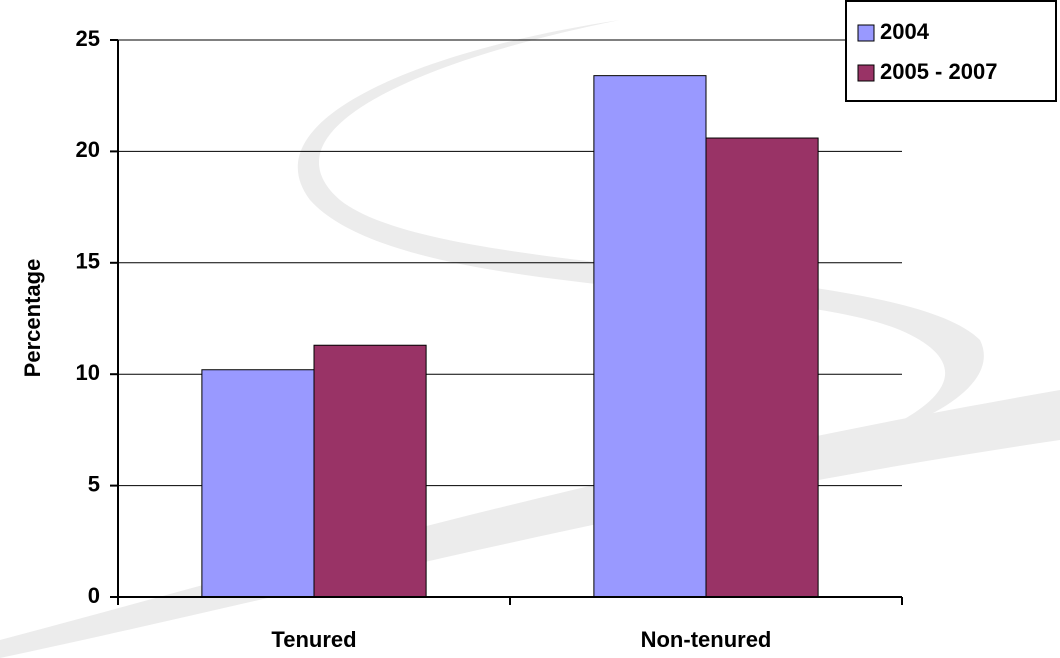 This screenshot has height=658, width=1060. I want to click on y-tick-label: 25, so click(88, 38).